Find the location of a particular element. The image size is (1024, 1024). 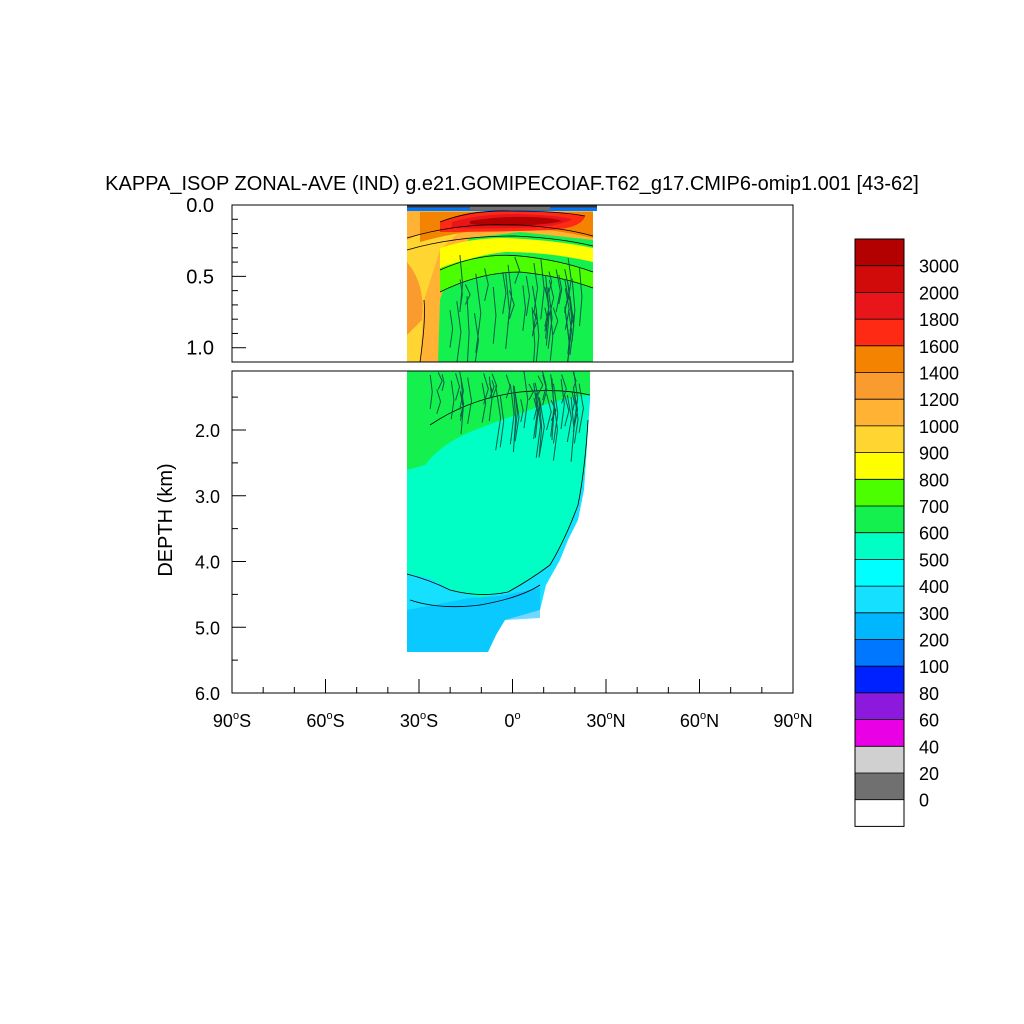

colorbar-label: 20 is located at coordinates (929, 774).